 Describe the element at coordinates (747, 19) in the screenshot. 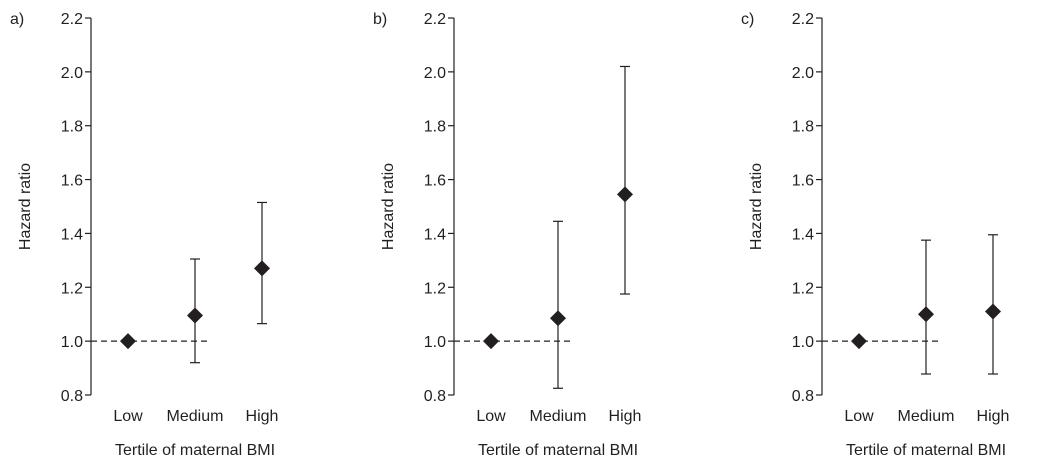

I see `panel-label: c)` at that location.